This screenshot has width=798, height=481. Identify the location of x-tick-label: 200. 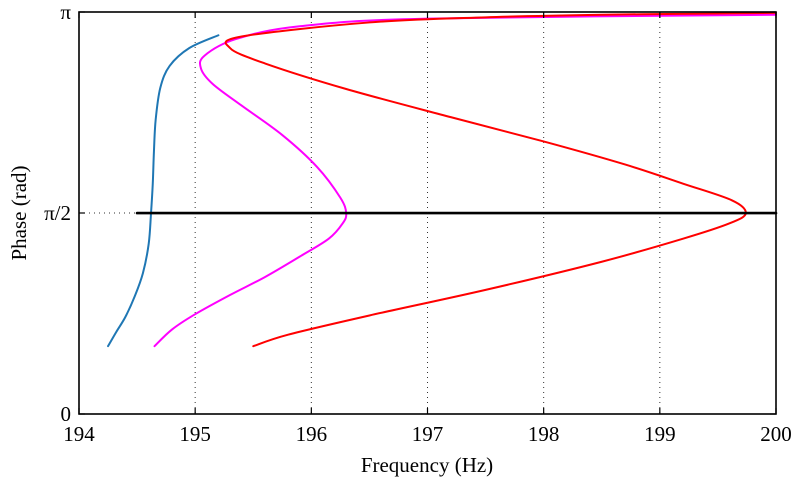
(776, 434).